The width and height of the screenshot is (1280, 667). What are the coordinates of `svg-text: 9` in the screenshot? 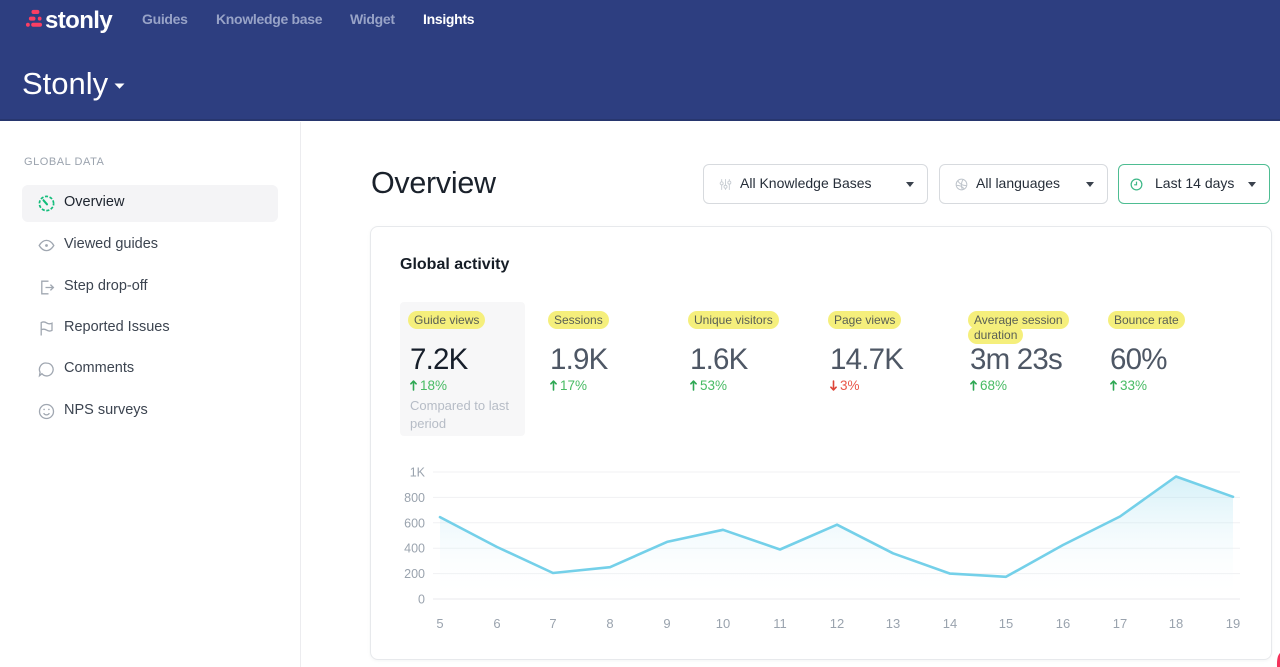 It's located at (666, 623).